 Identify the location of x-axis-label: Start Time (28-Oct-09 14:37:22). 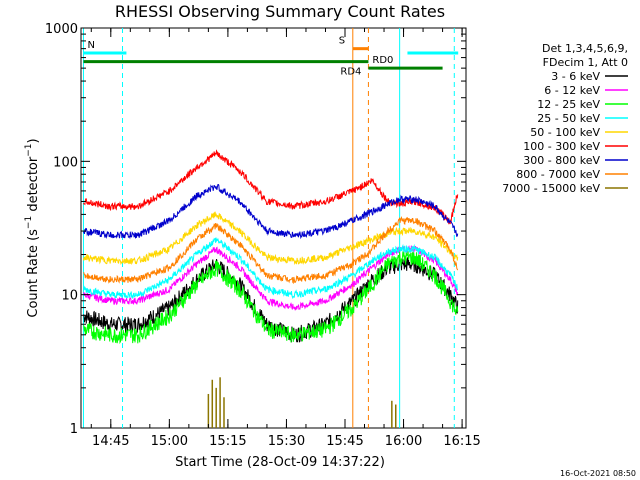
(280, 462).